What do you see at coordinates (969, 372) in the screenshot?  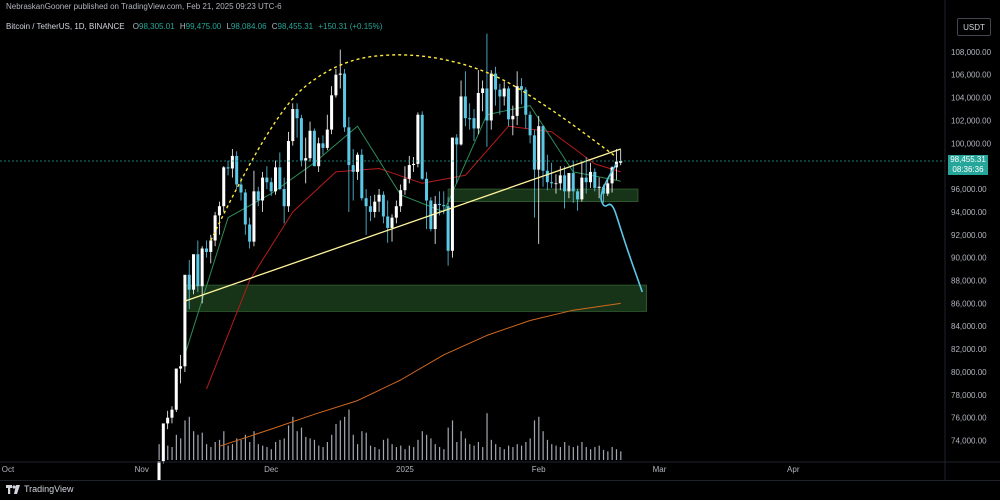 I see `price-tick-label: 80,000.00` at bounding box center [969, 372].